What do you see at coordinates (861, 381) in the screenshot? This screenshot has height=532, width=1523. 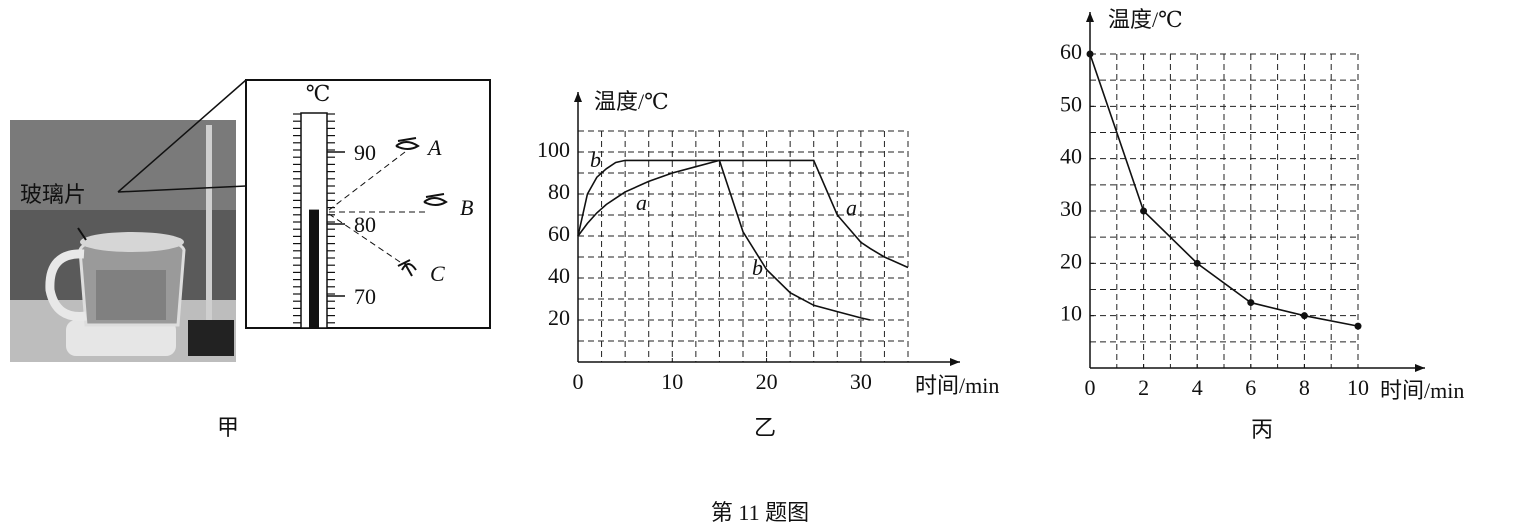 I see `x-tick-label: 30` at bounding box center [861, 381].